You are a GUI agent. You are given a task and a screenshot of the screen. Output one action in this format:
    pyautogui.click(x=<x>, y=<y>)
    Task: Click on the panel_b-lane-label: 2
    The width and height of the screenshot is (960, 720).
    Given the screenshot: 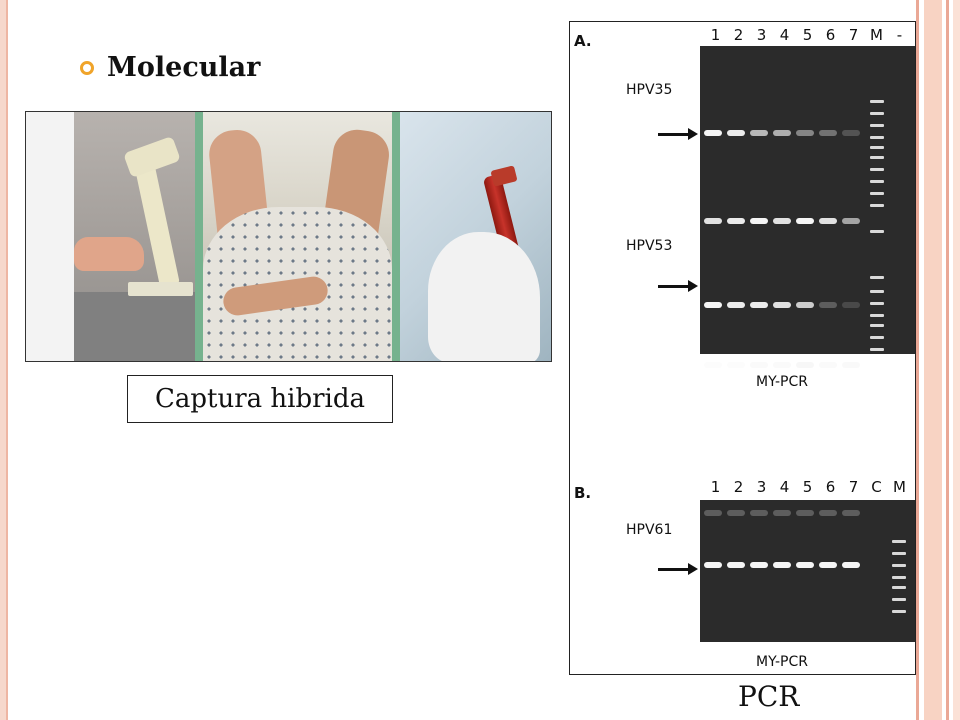 What is the action you would take?
    pyautogui.click(x=738, y=487)
    